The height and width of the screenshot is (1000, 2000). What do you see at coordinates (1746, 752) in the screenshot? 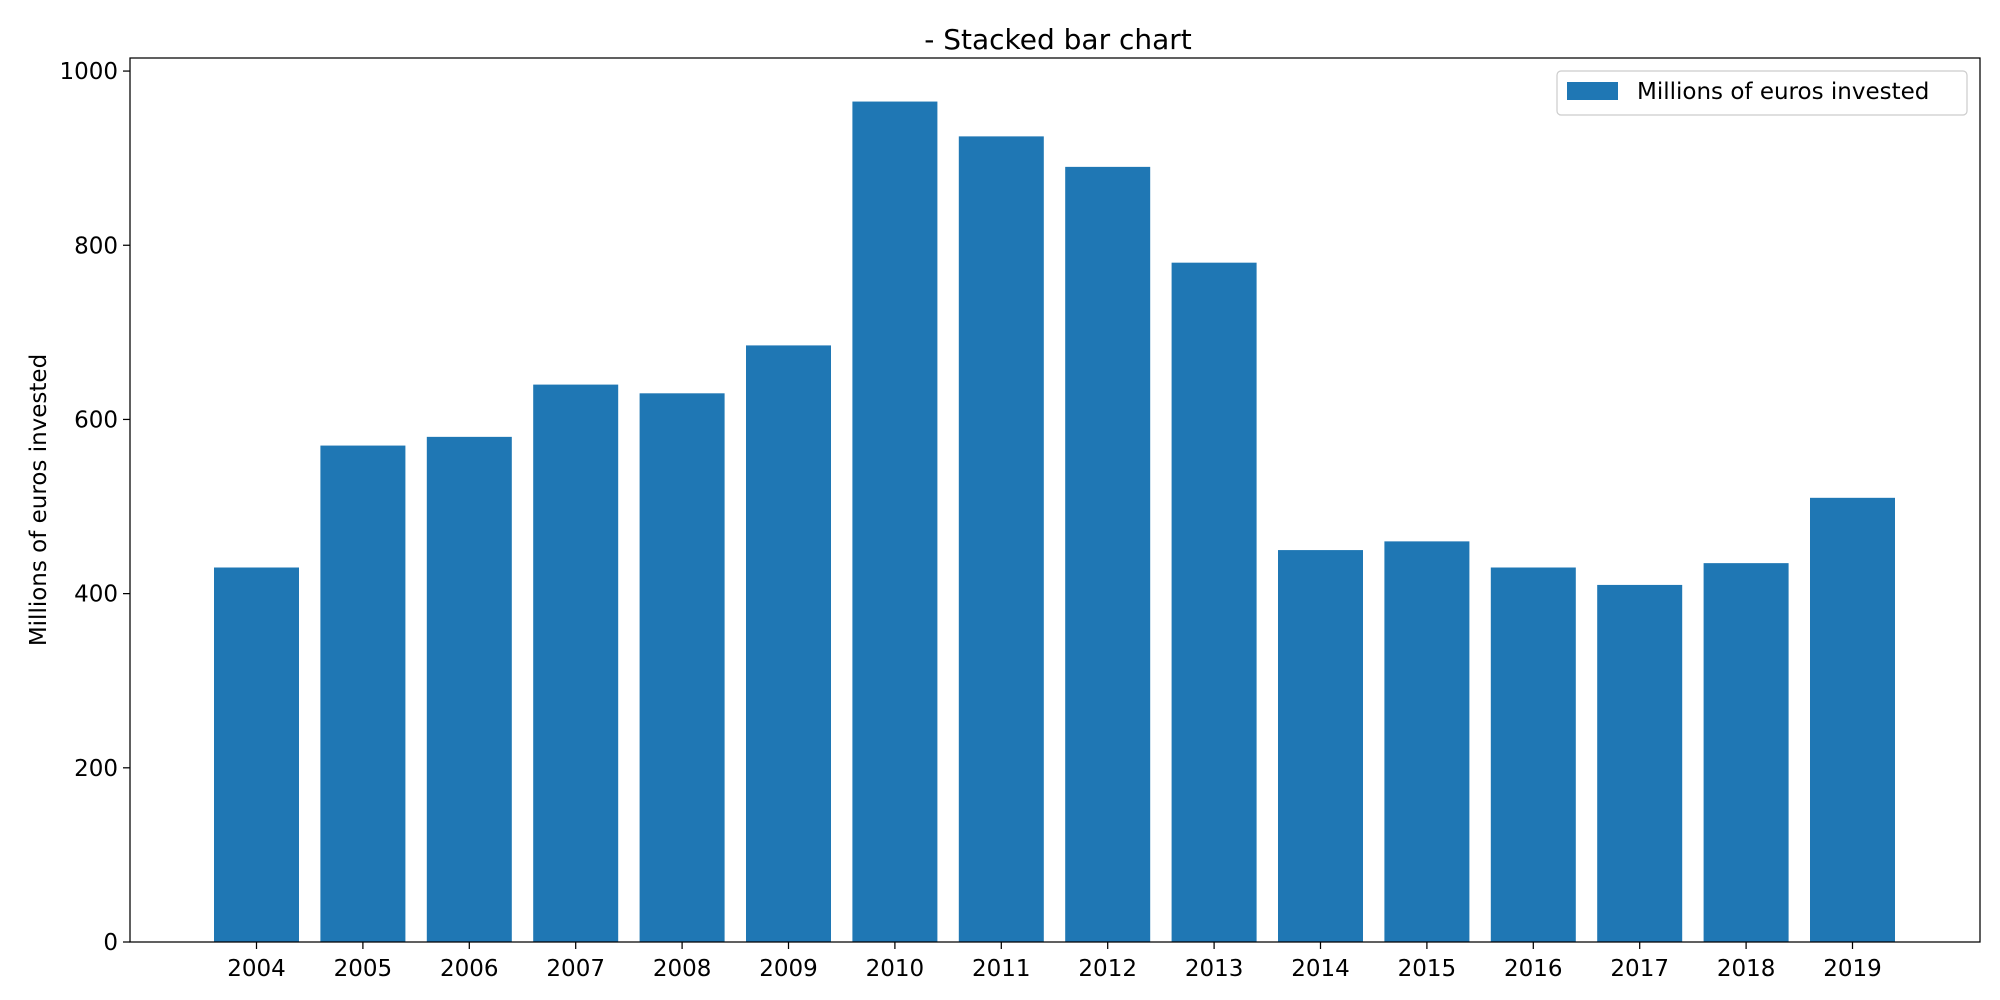
I see `bar-2018` at bounding box center [1746, 752].